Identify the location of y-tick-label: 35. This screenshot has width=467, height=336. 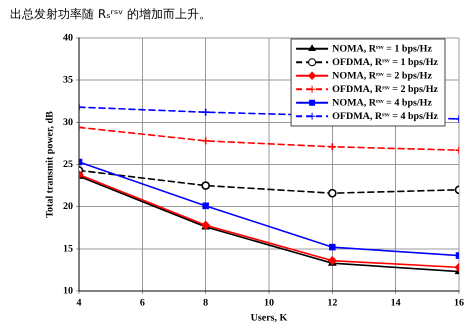
(68, 80).